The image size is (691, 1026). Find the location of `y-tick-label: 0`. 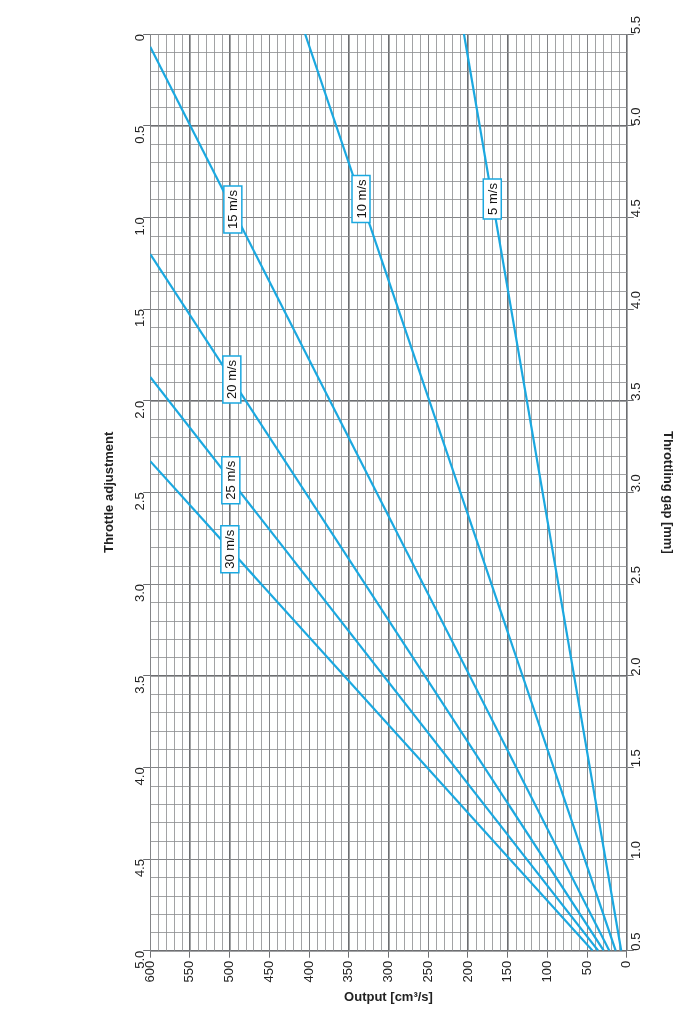

y-tick-label: 0 is located at coordinates (139, 38).